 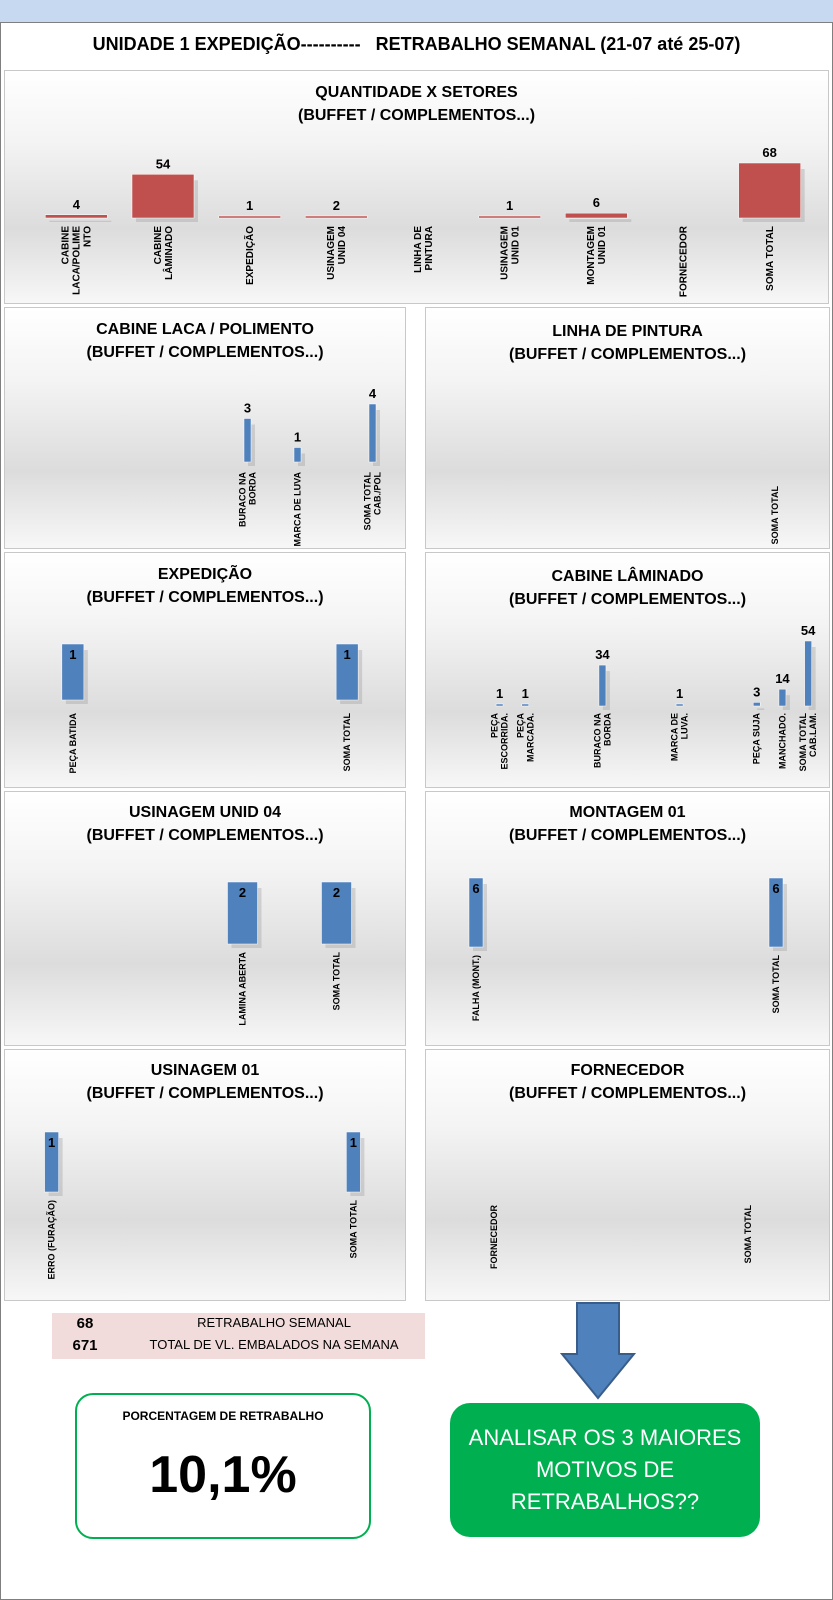 I want to click on summary-label: RETRABALHO SEMANAL, so click(x=274, y=1322).